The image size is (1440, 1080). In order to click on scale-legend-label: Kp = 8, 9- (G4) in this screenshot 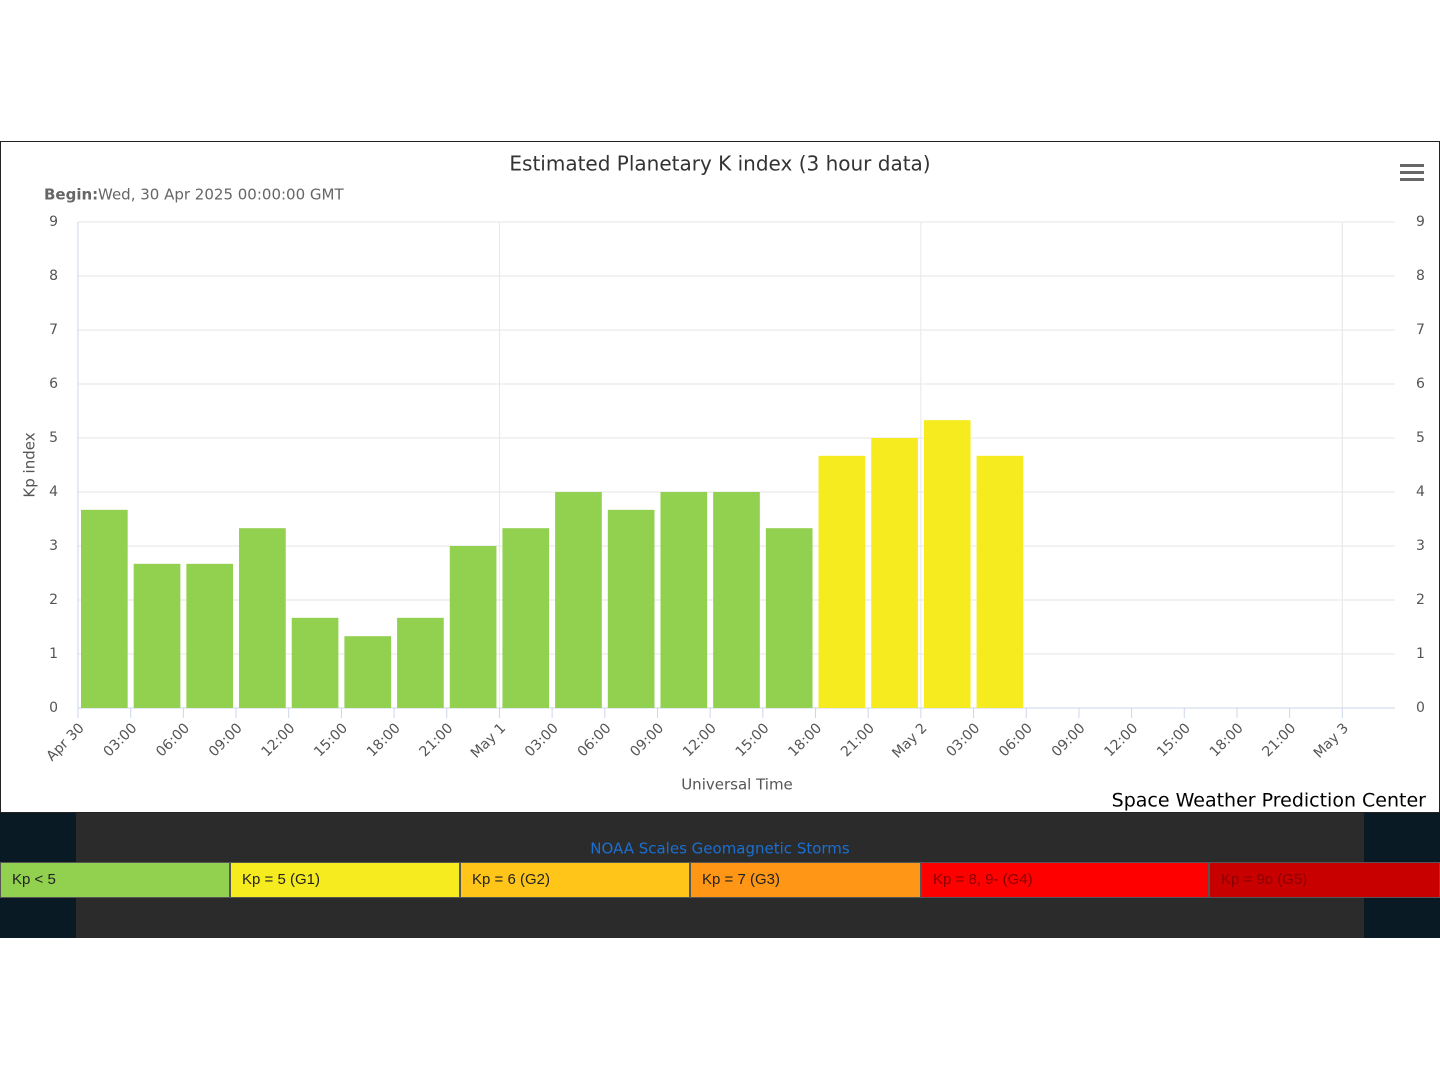, I will do `click(983, 879)`.